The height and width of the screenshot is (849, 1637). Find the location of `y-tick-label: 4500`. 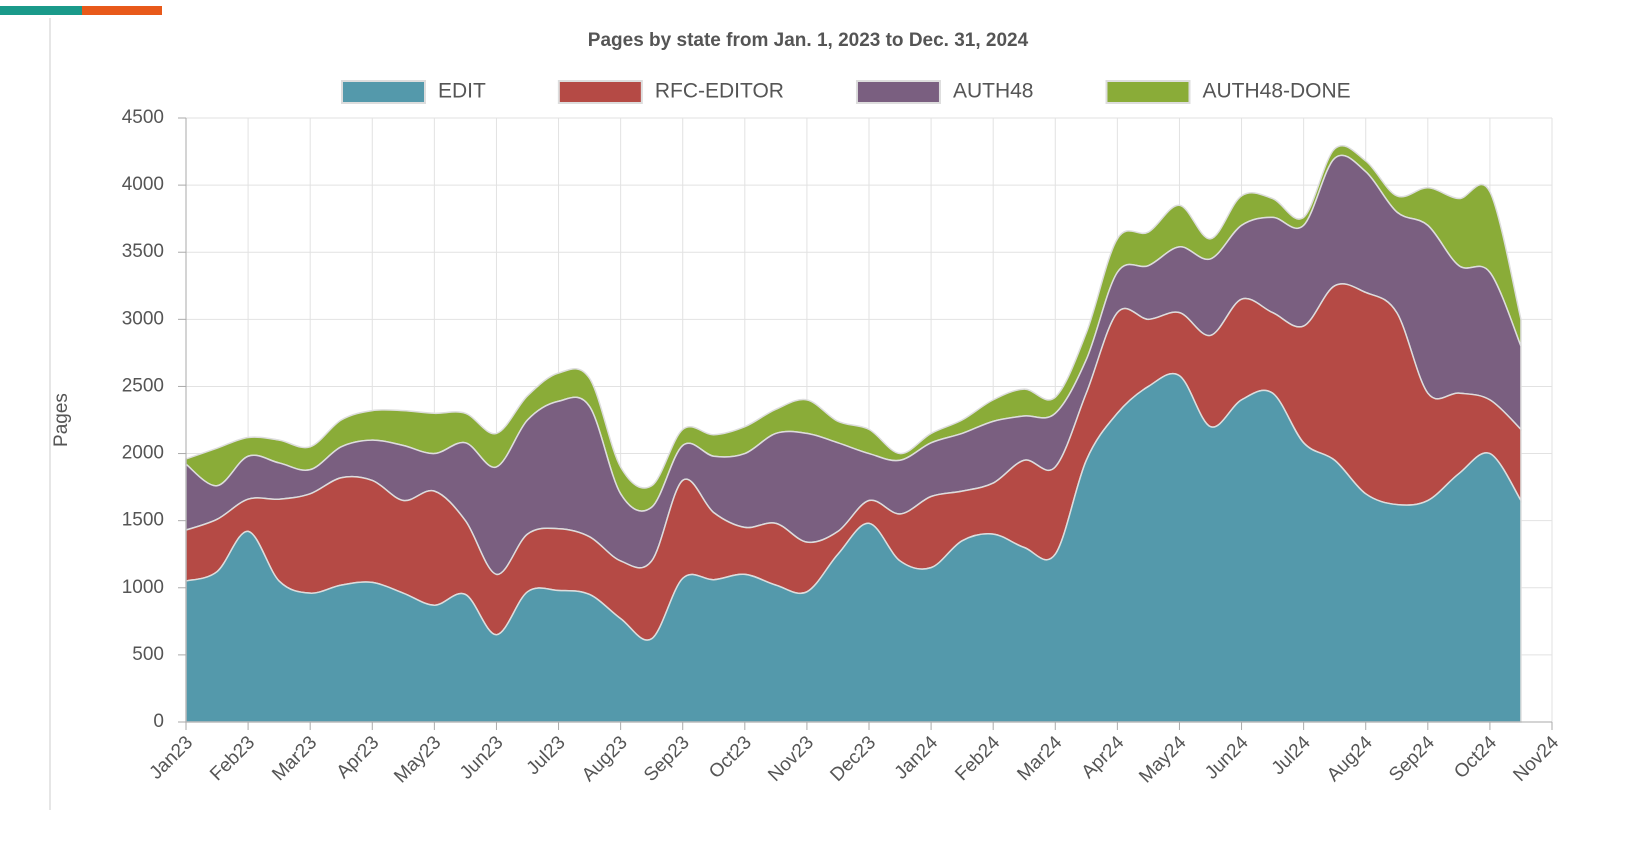

y-tick-label: 4500 is located at coordinates (143, 117).